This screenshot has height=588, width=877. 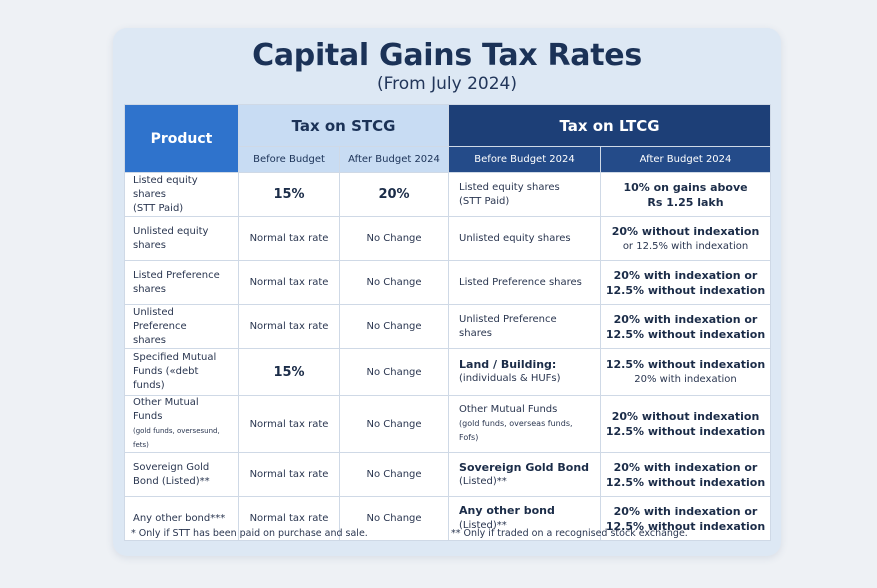 What do you see at coordinates (171, 231) in the screenshot?
I see `product-line-1: Unlisted equity` at bounding box center [171, 231].